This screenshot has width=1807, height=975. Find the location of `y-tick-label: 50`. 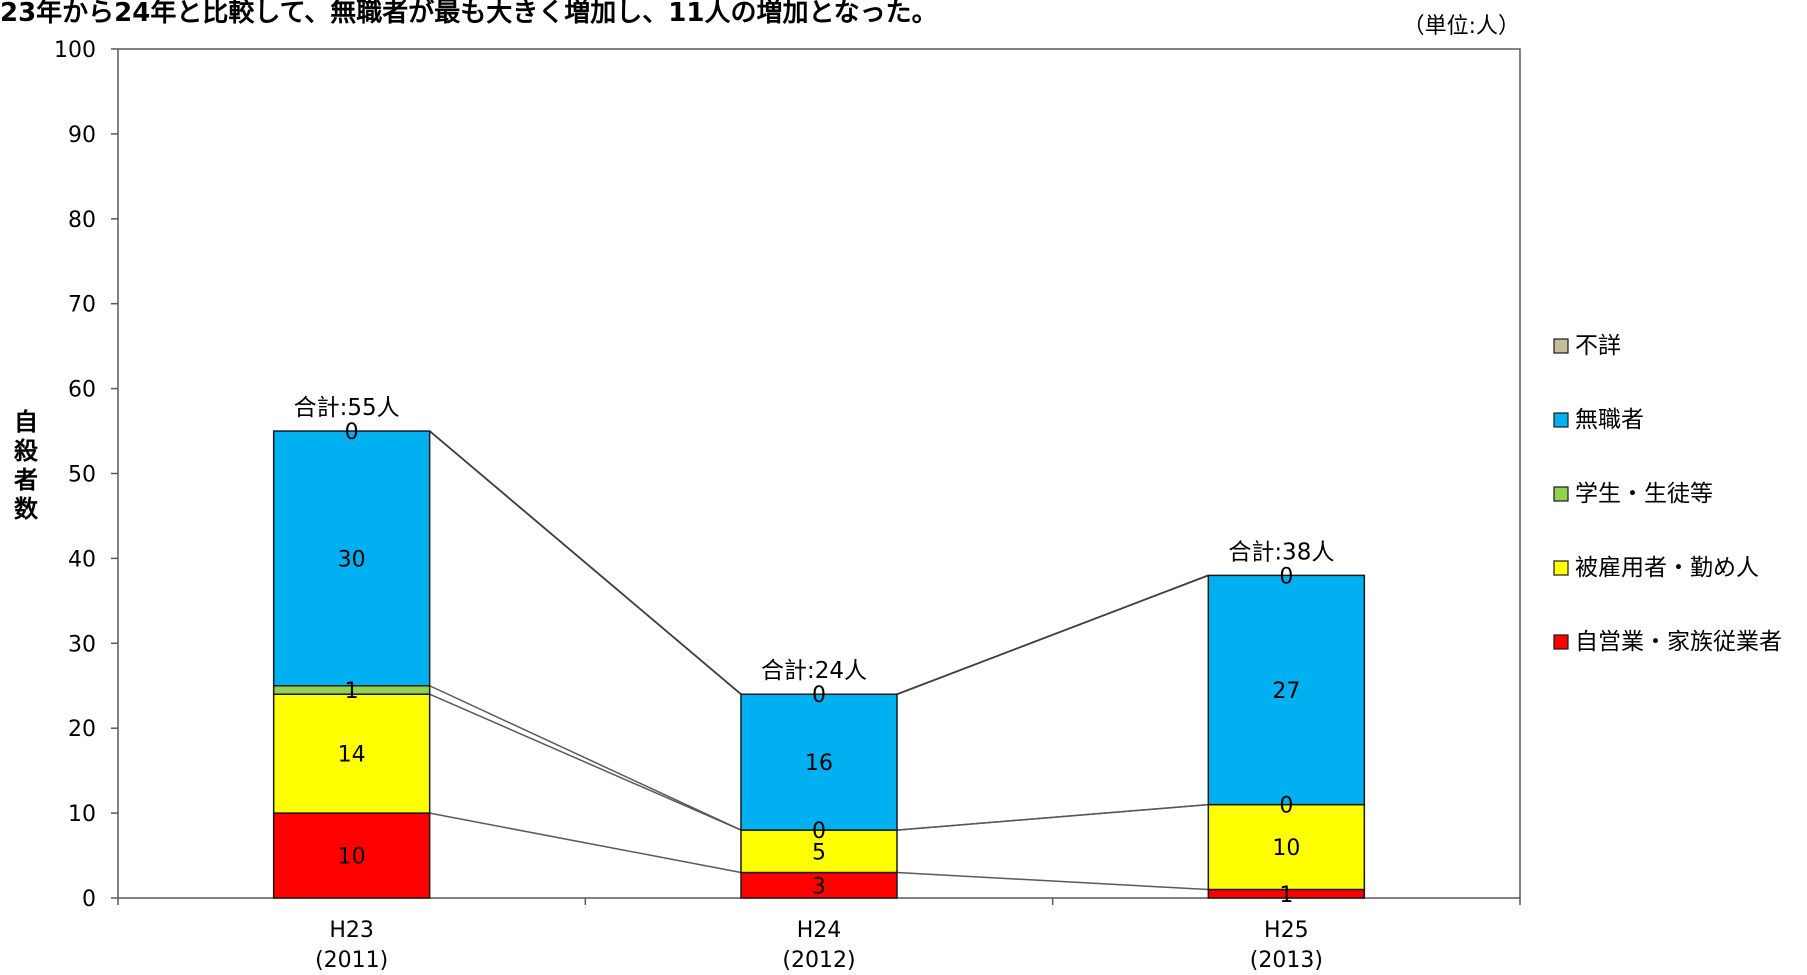

y-tick-label: 50 is located at coordinates (82, 475).